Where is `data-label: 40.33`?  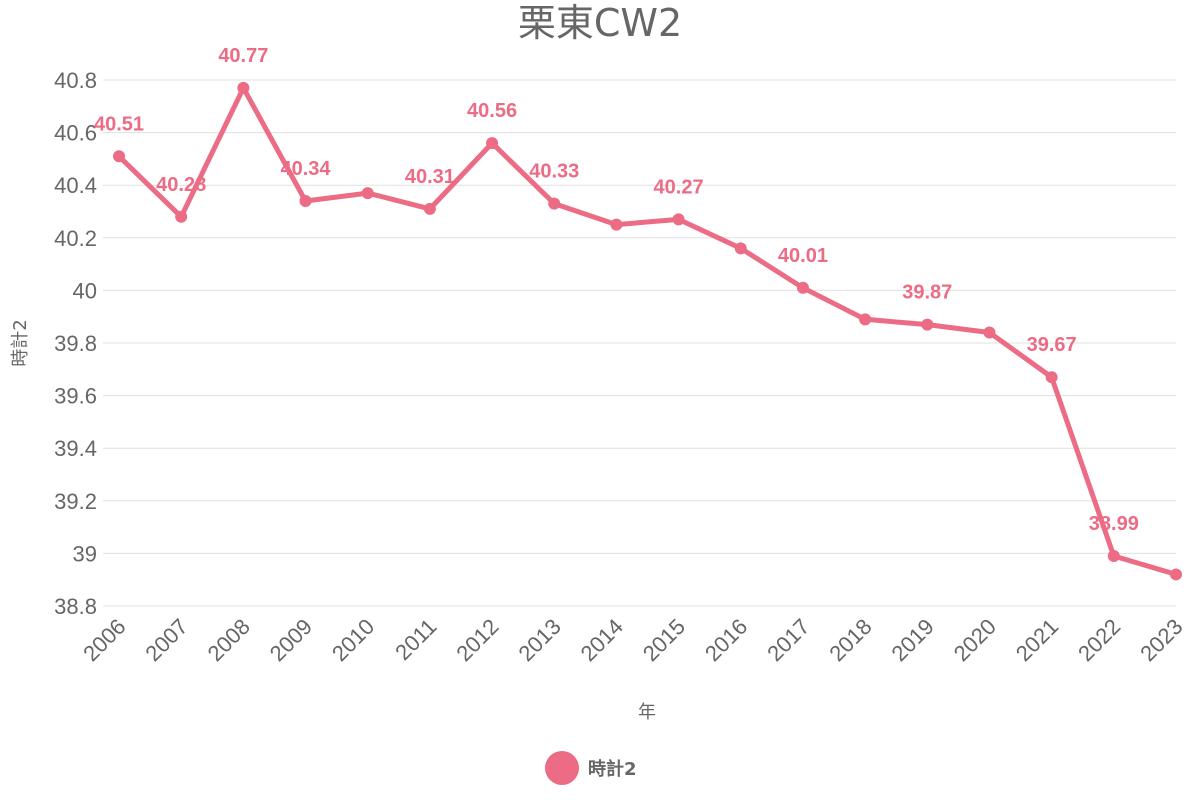 data-label: 40.33 is located at coordinates (554, 172).